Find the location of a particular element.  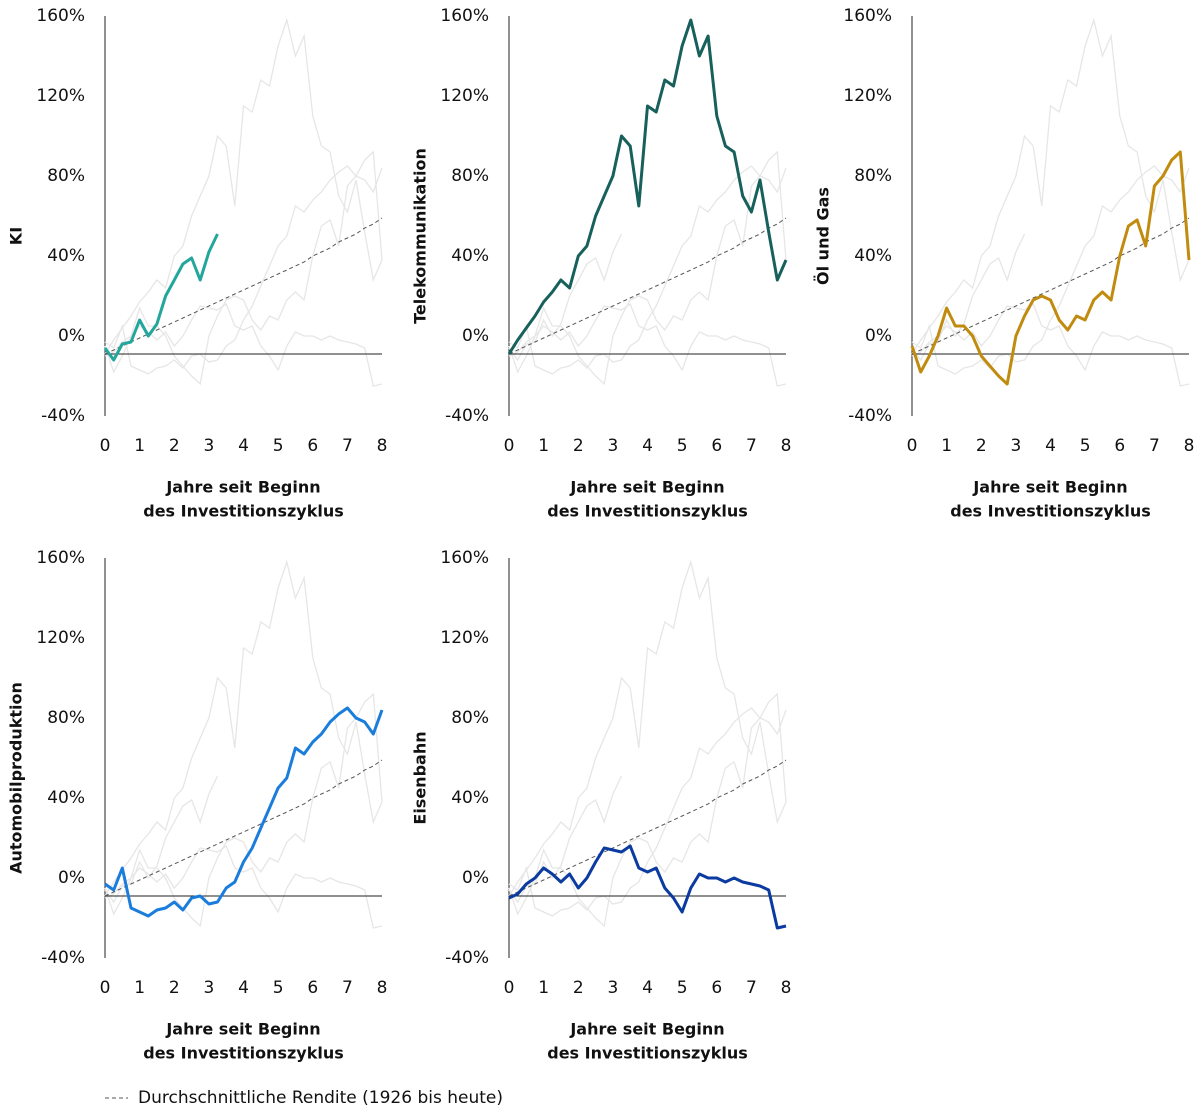

y-axis-title: KI is located at coordinates (16, 236).